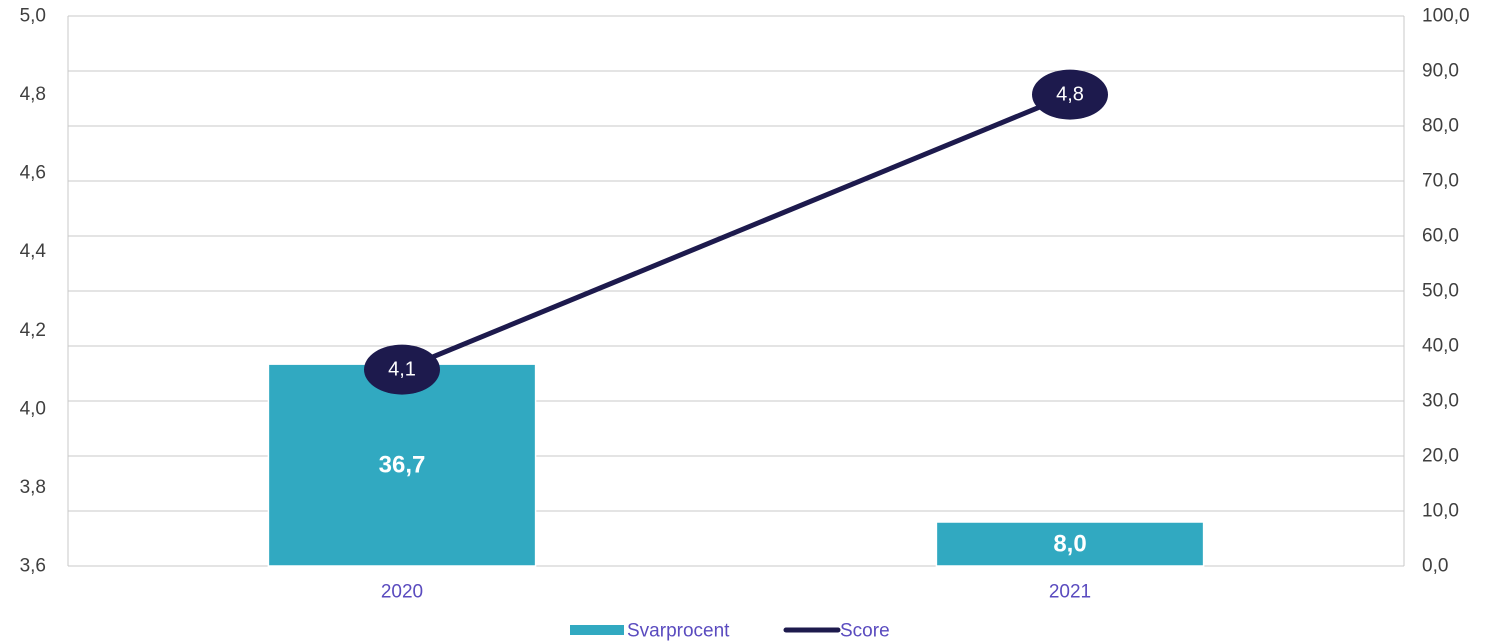 This screenshot has width=1486, height=641. I want to click on point-data-label: 4,8, so click(1070, 95).